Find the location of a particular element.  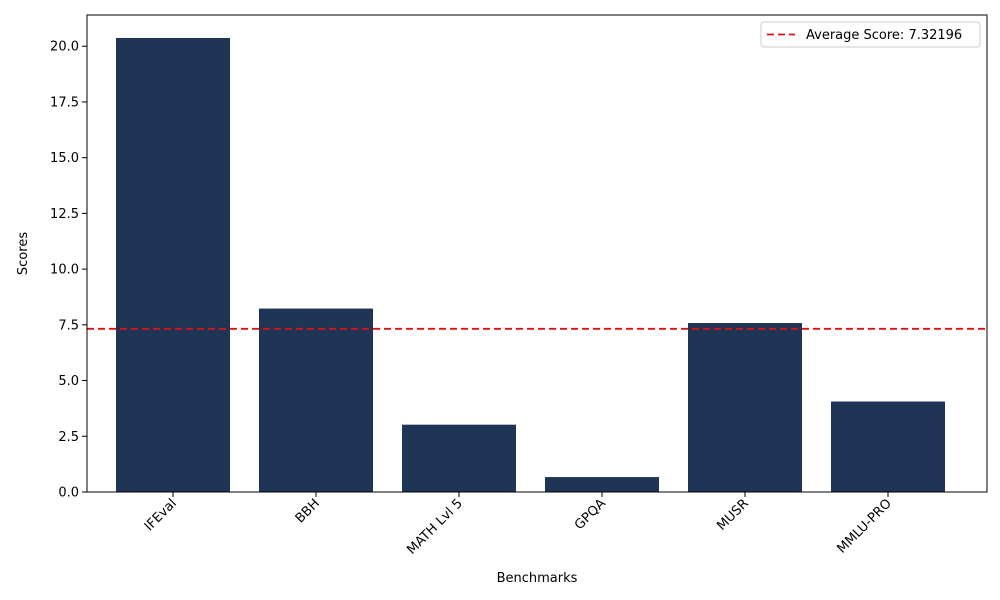

y-tick-label: 12.5 is located at coordinates (64, 214).